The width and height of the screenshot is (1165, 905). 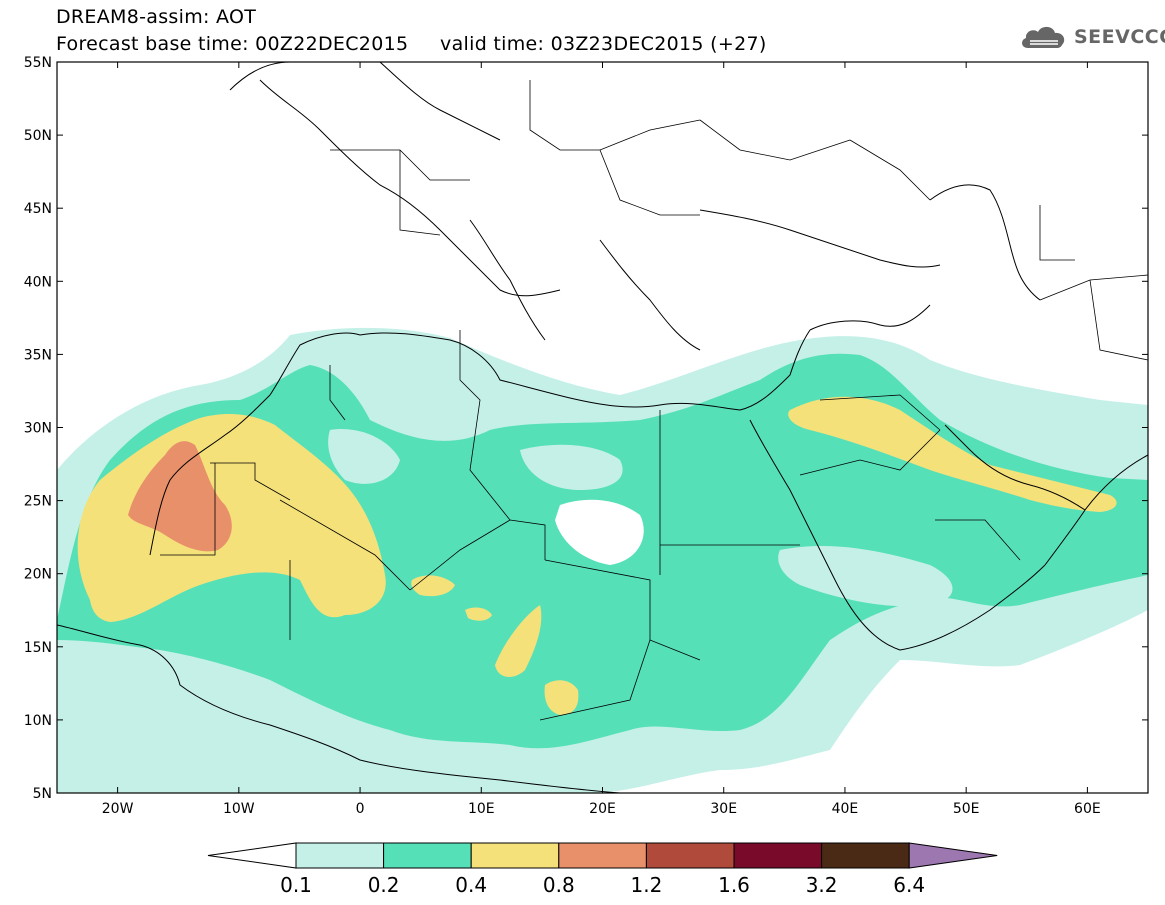 I want to click on lat-tick-label: 10N, so click(x=38, y=721).